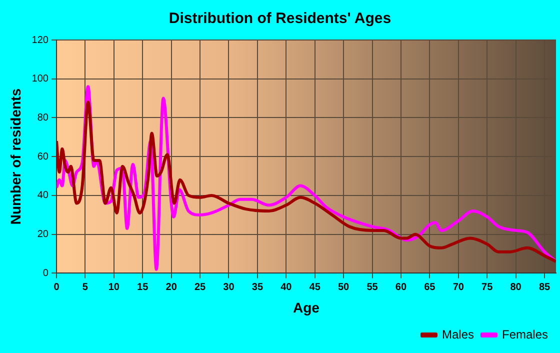 The image size is (560, 353). What do you see at coordinates (229, 287) in the screenshot?
I see `x-tick-label: 30` at bounding box center [229, 287].